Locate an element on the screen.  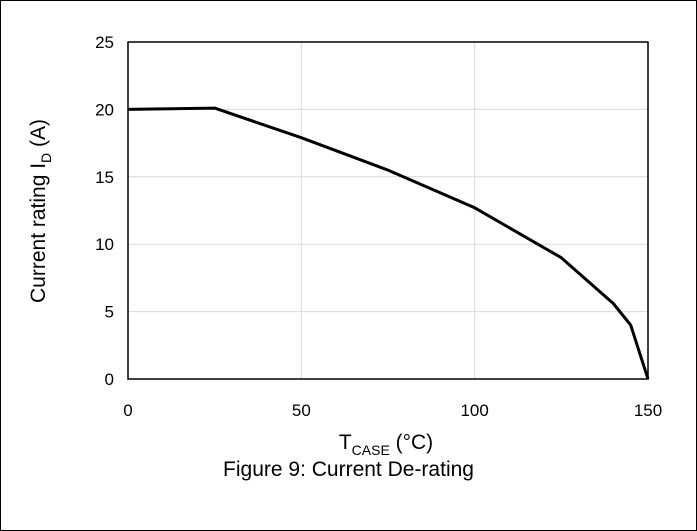
figure-caption: Figure 9: Current De-rating is located at coordinates (348, 469).